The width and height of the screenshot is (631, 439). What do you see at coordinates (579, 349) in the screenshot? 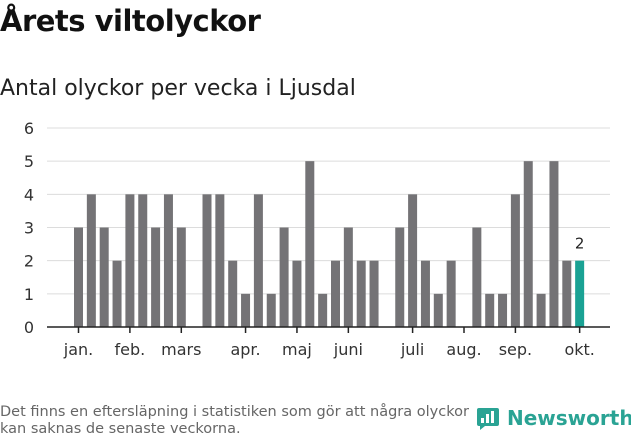
I see `x-tick-label: okt.` at bounding box center [579, 349].